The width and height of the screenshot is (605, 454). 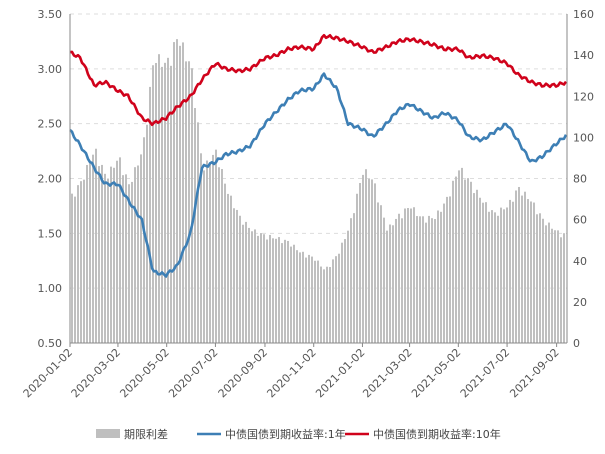 What do you see at coordinates (193, 373) in the screenshot?
I see `x-tick-label: 2020-07-02` at bounding box center [193, 373].